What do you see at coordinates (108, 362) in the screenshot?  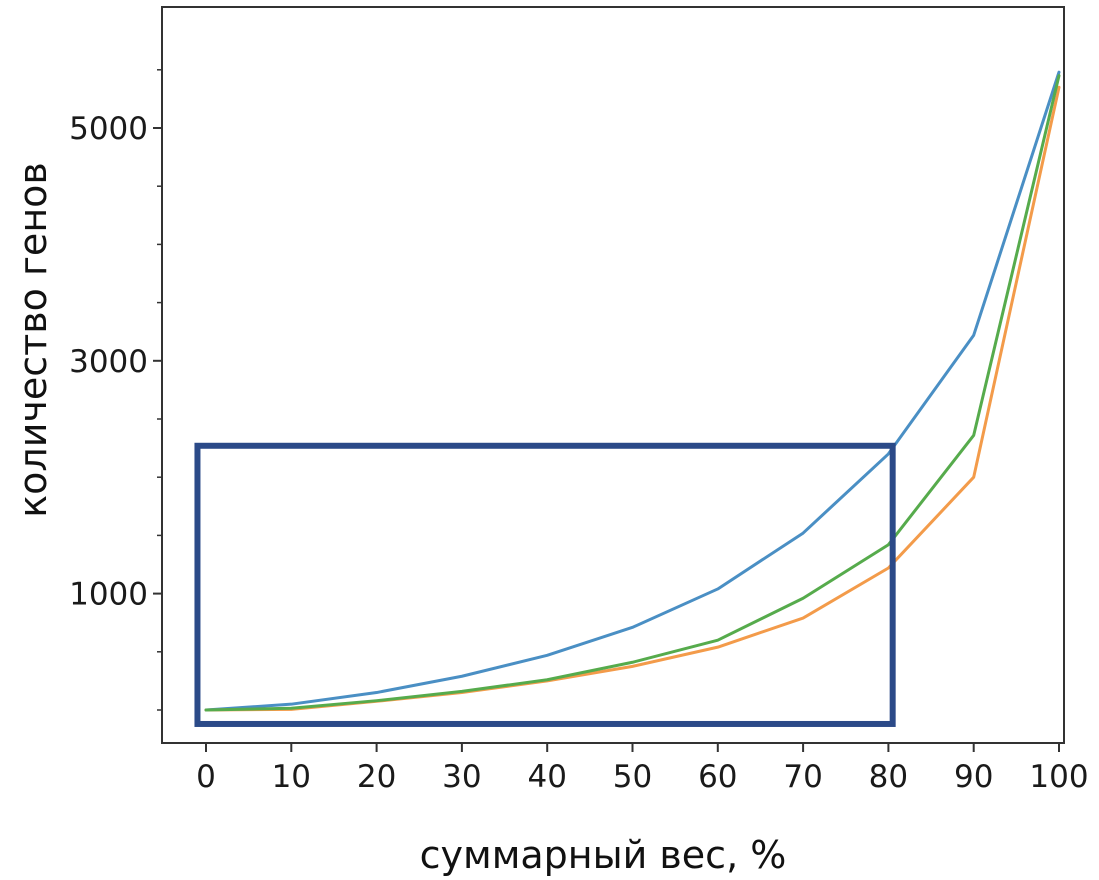 I see `y-tick-label: 3000` at bounding box center [108, 362].